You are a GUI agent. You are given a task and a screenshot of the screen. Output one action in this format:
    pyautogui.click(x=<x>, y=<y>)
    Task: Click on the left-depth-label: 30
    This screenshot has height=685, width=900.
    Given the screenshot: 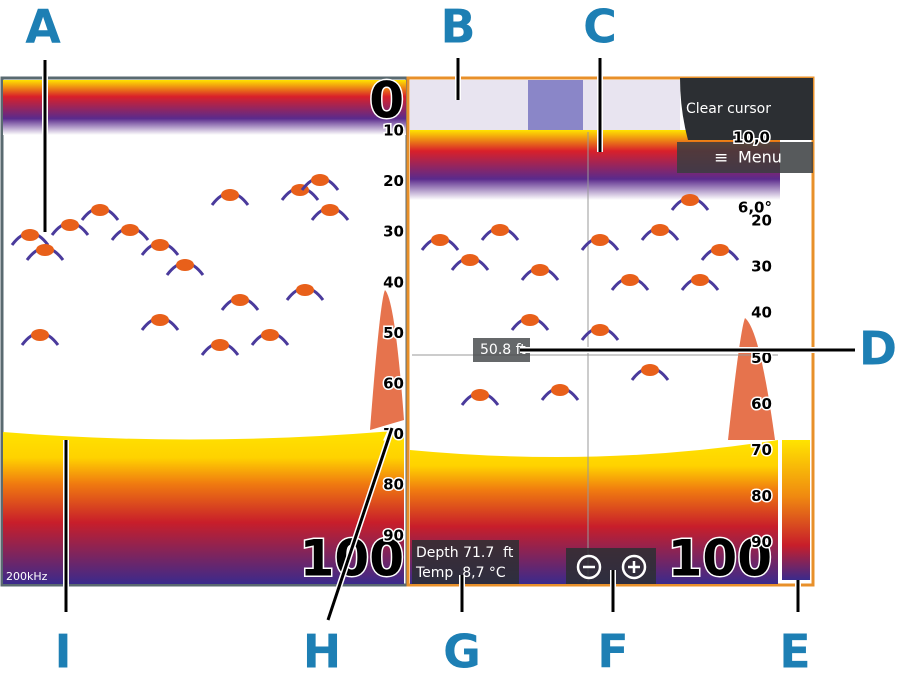 What is the action you would take?
    pyautogui.click(x=393, y=232)
    